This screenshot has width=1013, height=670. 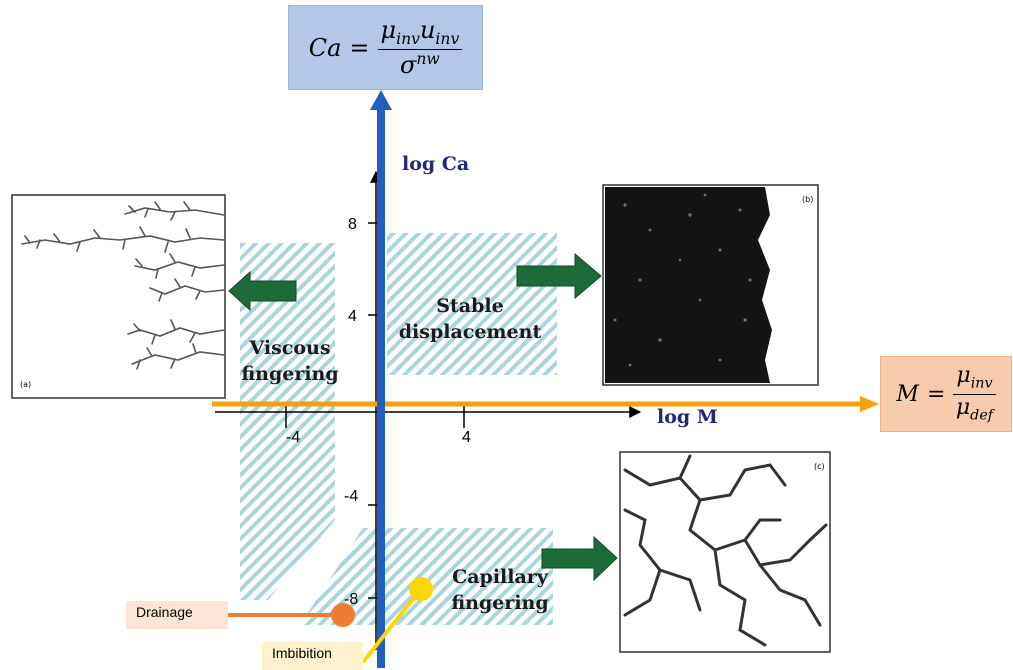 What do you see at coordinates (289, 374) in the screenshot?
I see `viscous-label-line2: fingering` at bounding box center [289, 374].